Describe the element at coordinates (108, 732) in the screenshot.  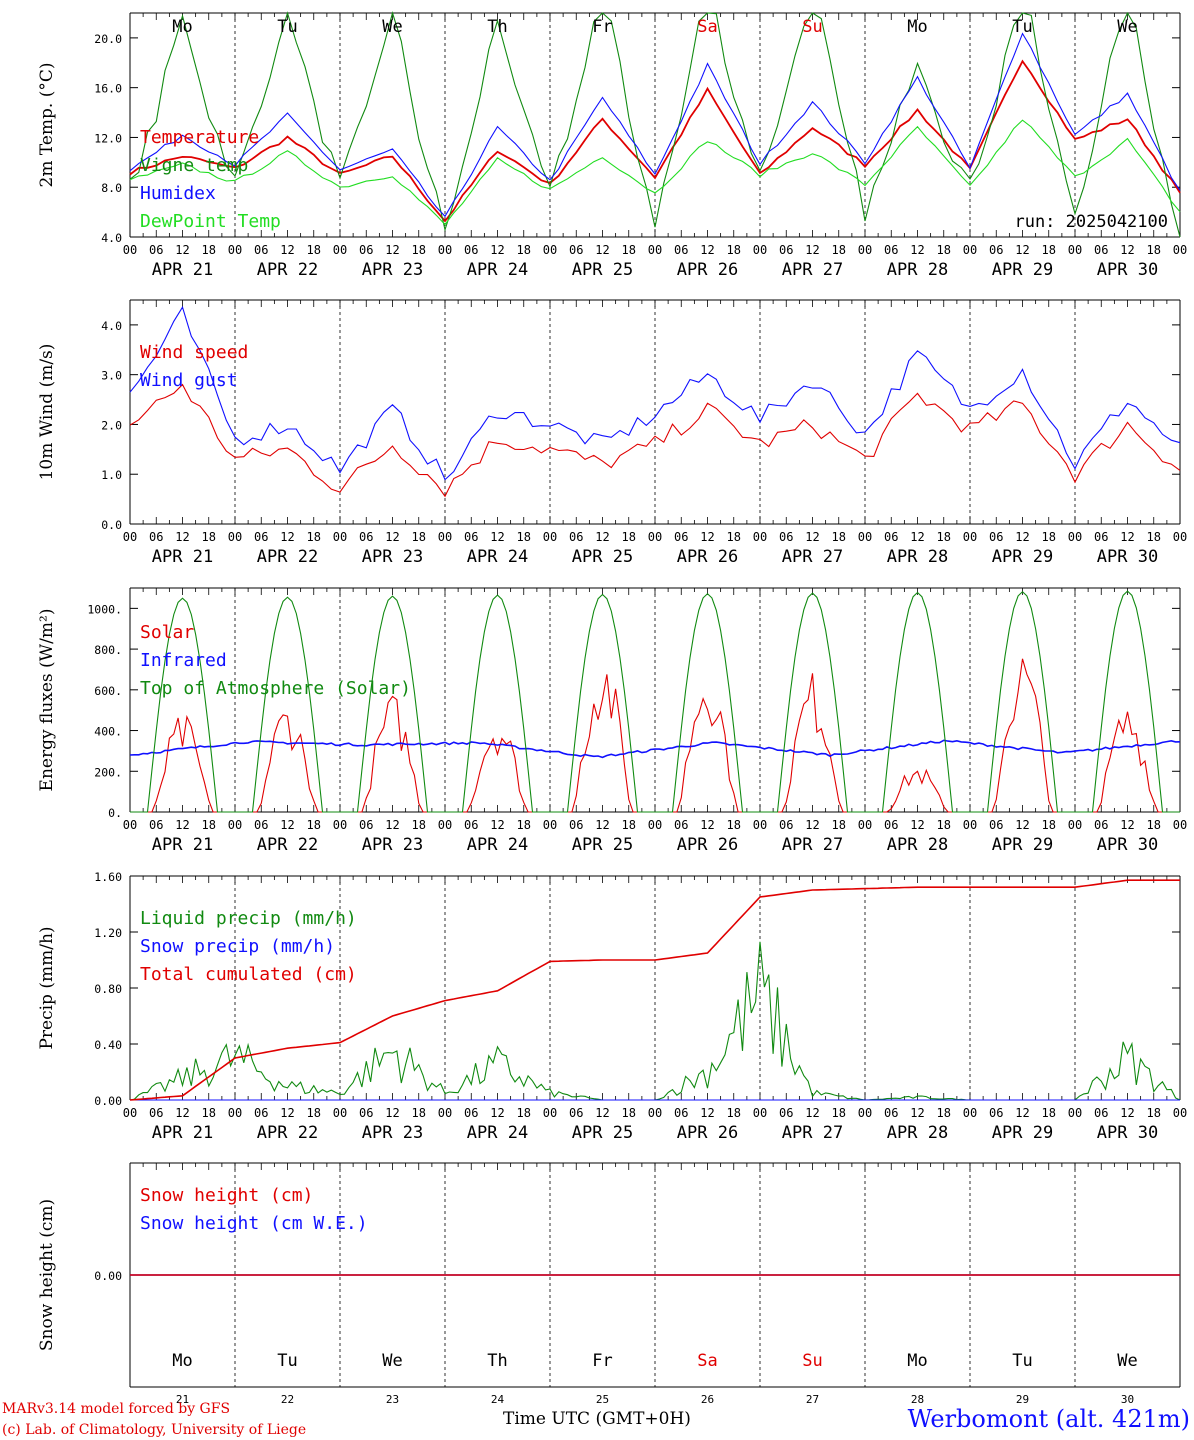
I see `y-tick-label: 400.` at that location.